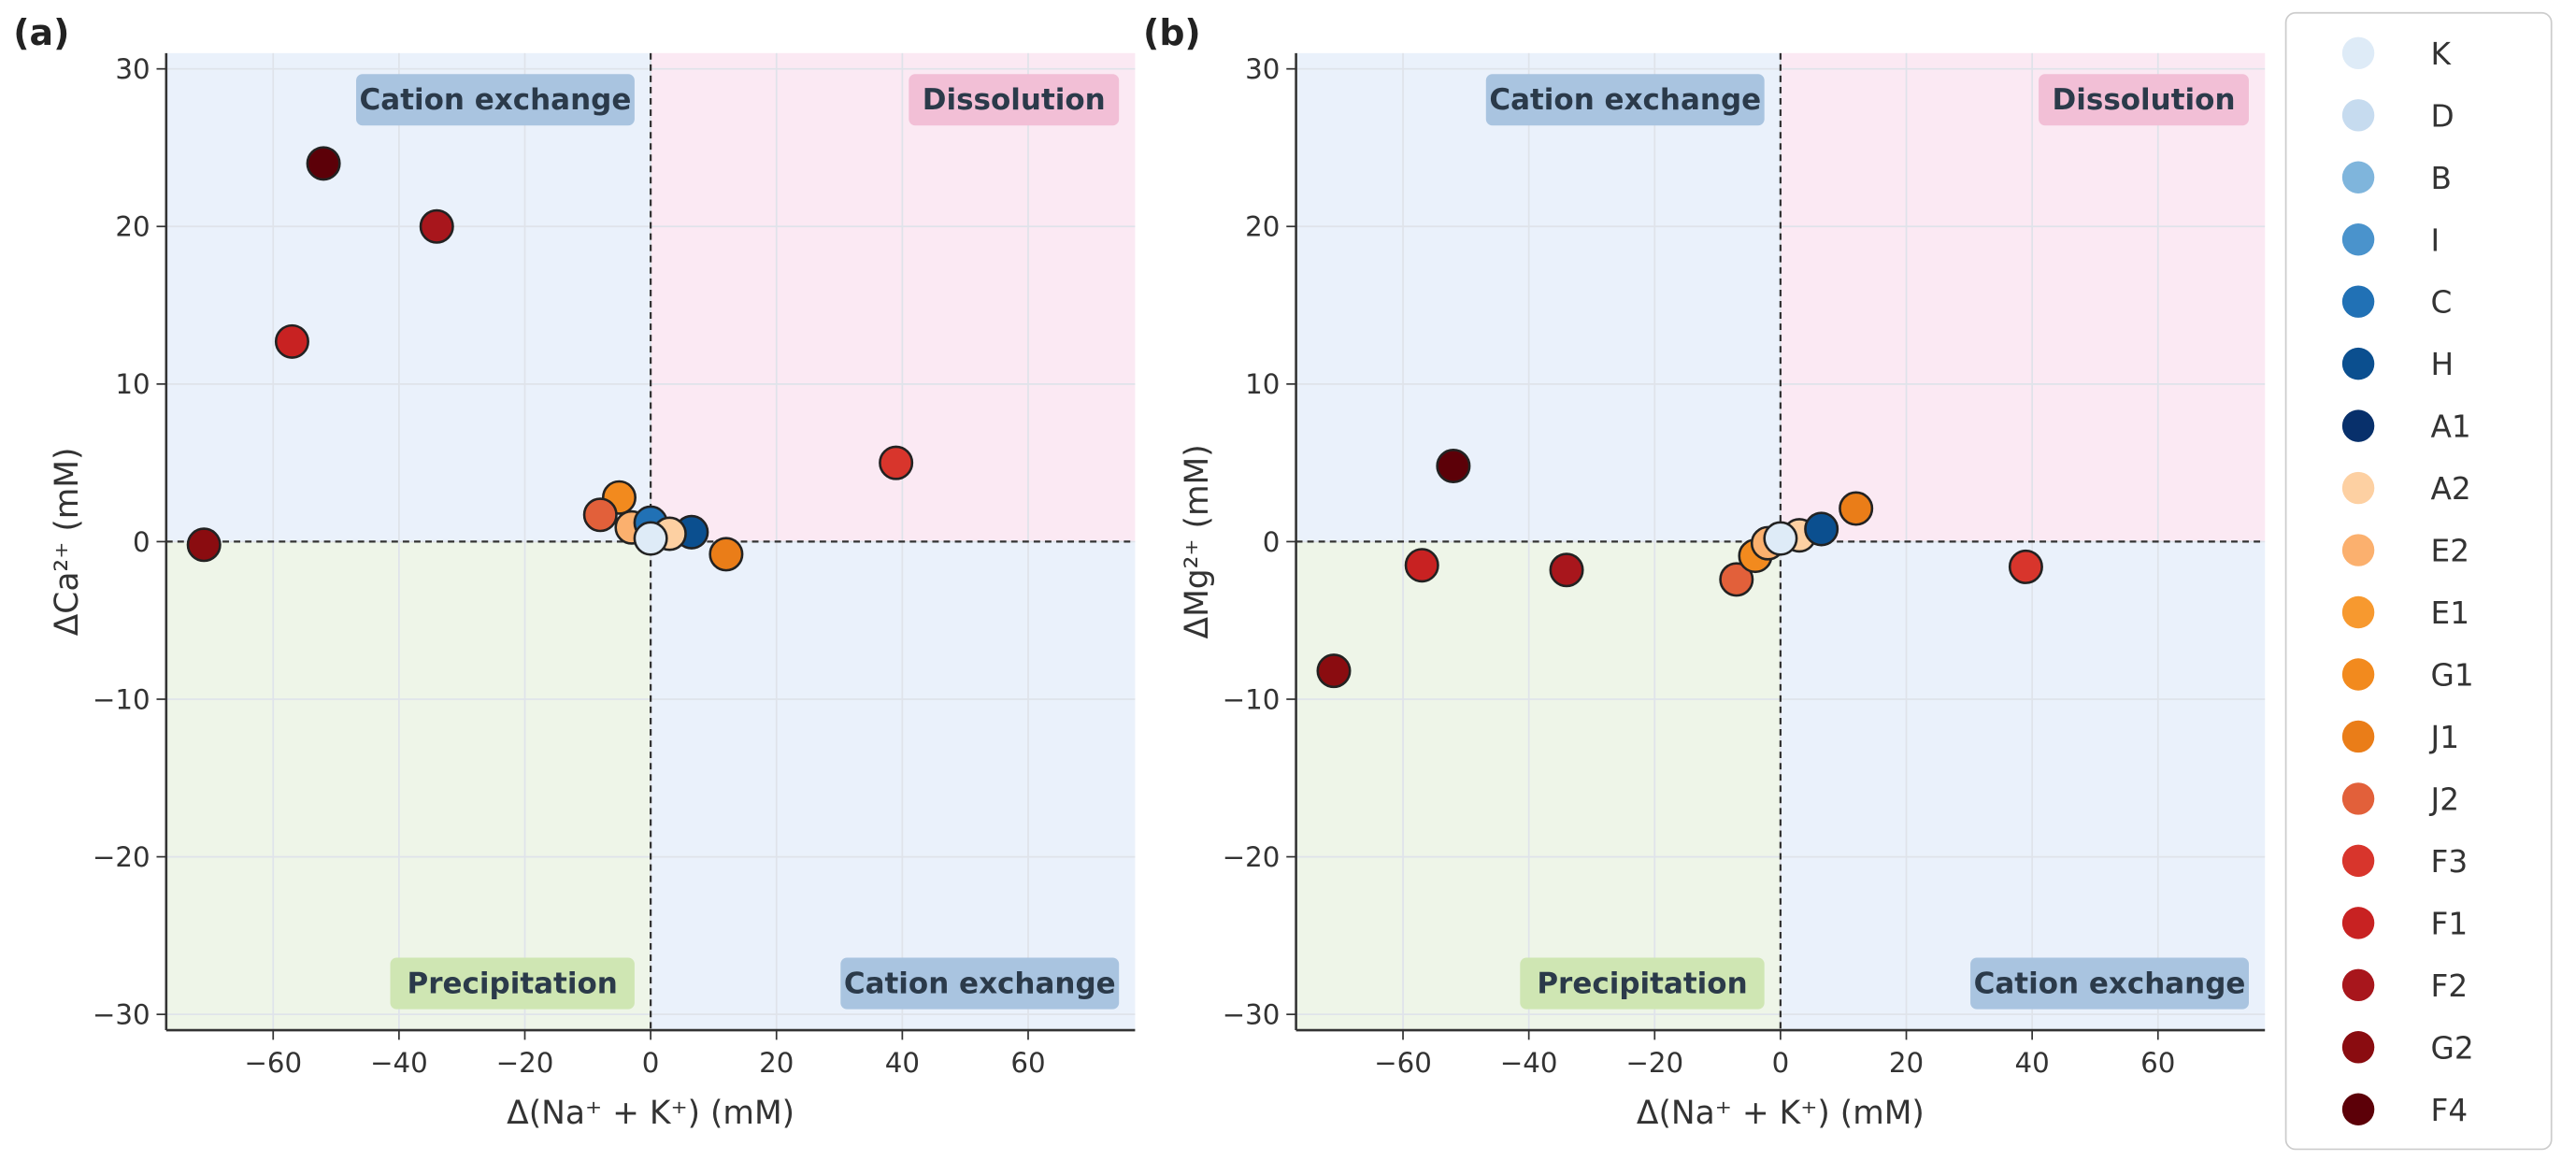 The height and width of the screenshot is (1175, 2576). What do you see at coordinates (2450, 862) in the screenshot?
I see `legend-label-F3: F3` at bounding box center [2450, 862].